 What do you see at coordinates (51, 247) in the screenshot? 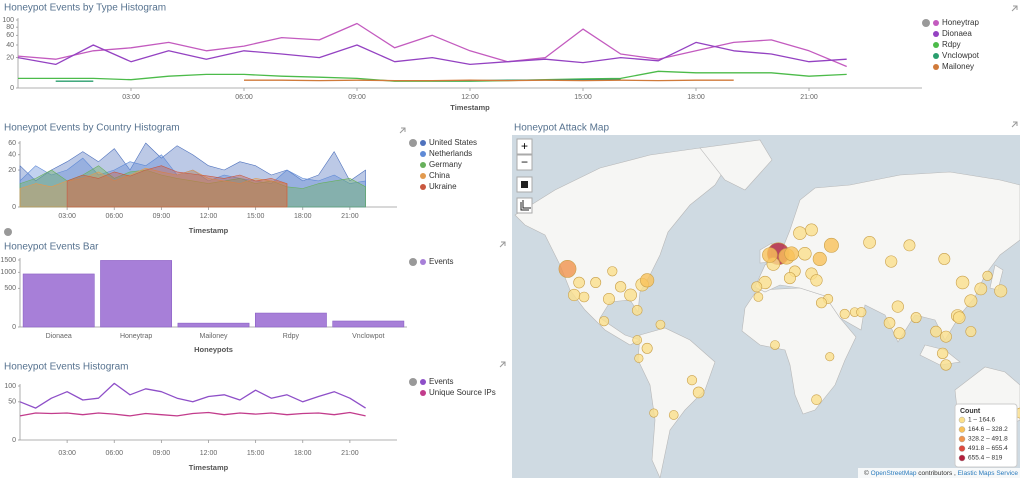
I see `chart-title: Honeypot Events Bar` at bounding box center [51, 247].